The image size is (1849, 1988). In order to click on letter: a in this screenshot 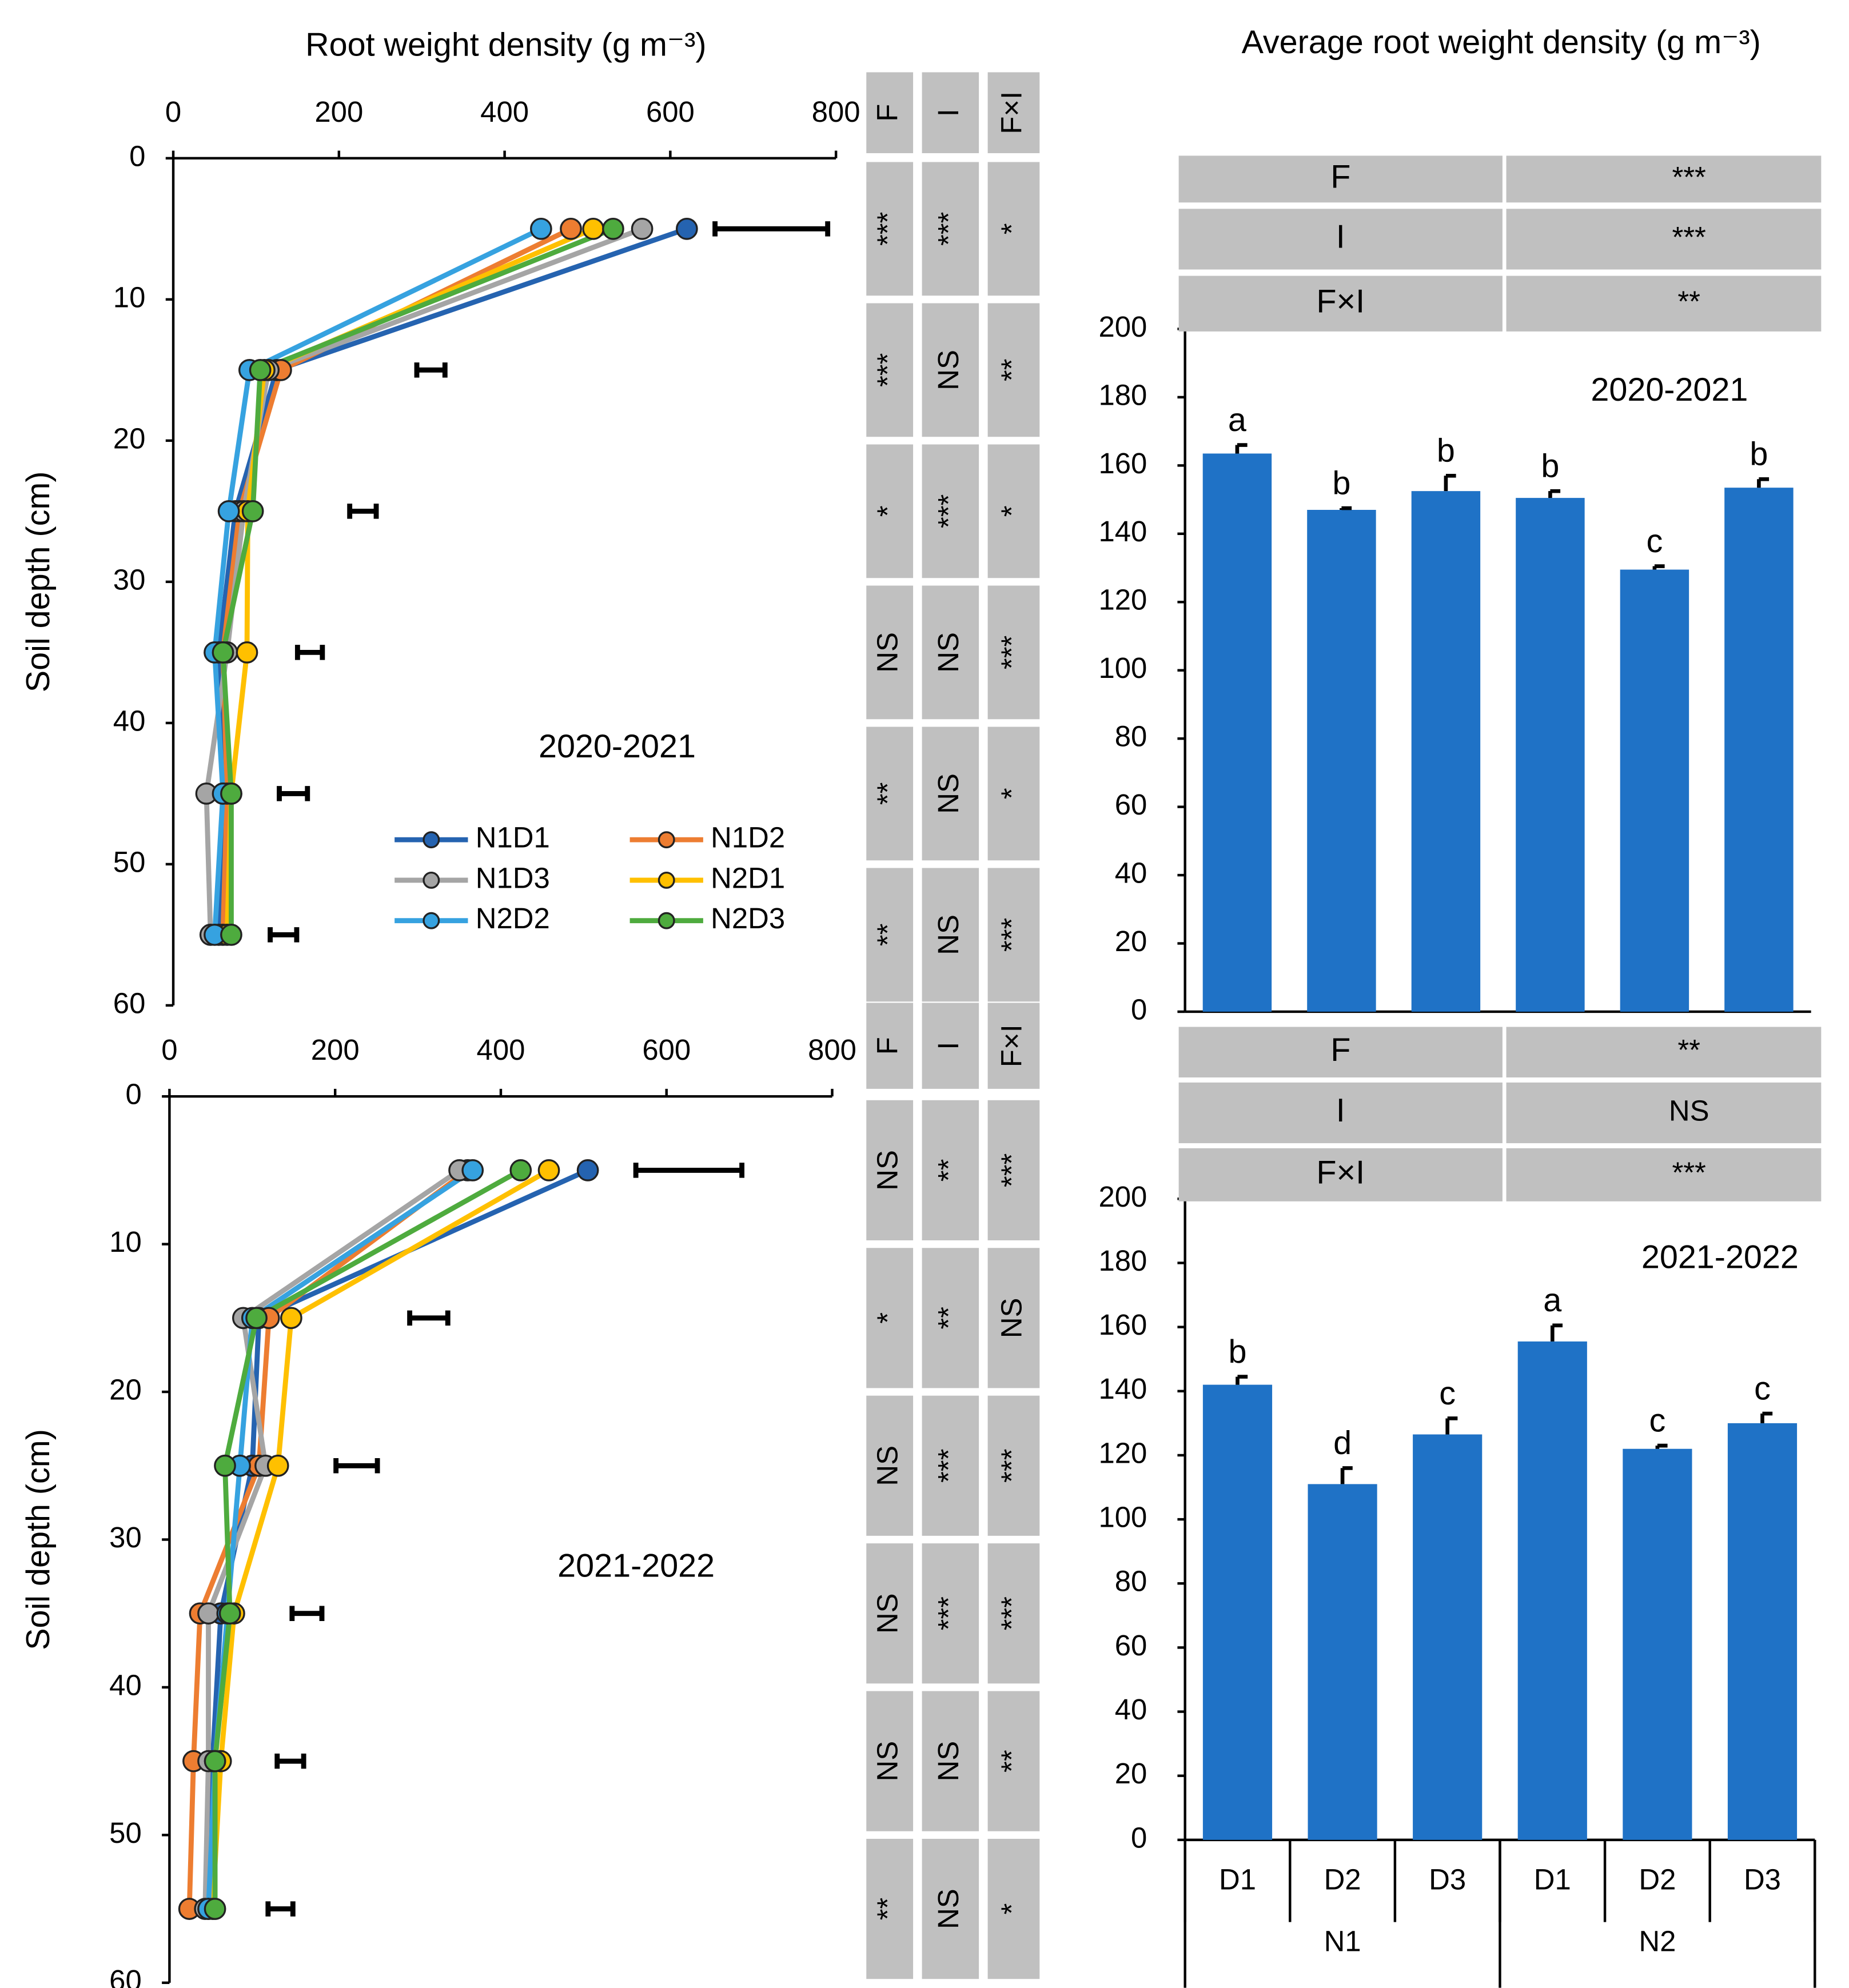, I will do `click(1552, 1301)`.